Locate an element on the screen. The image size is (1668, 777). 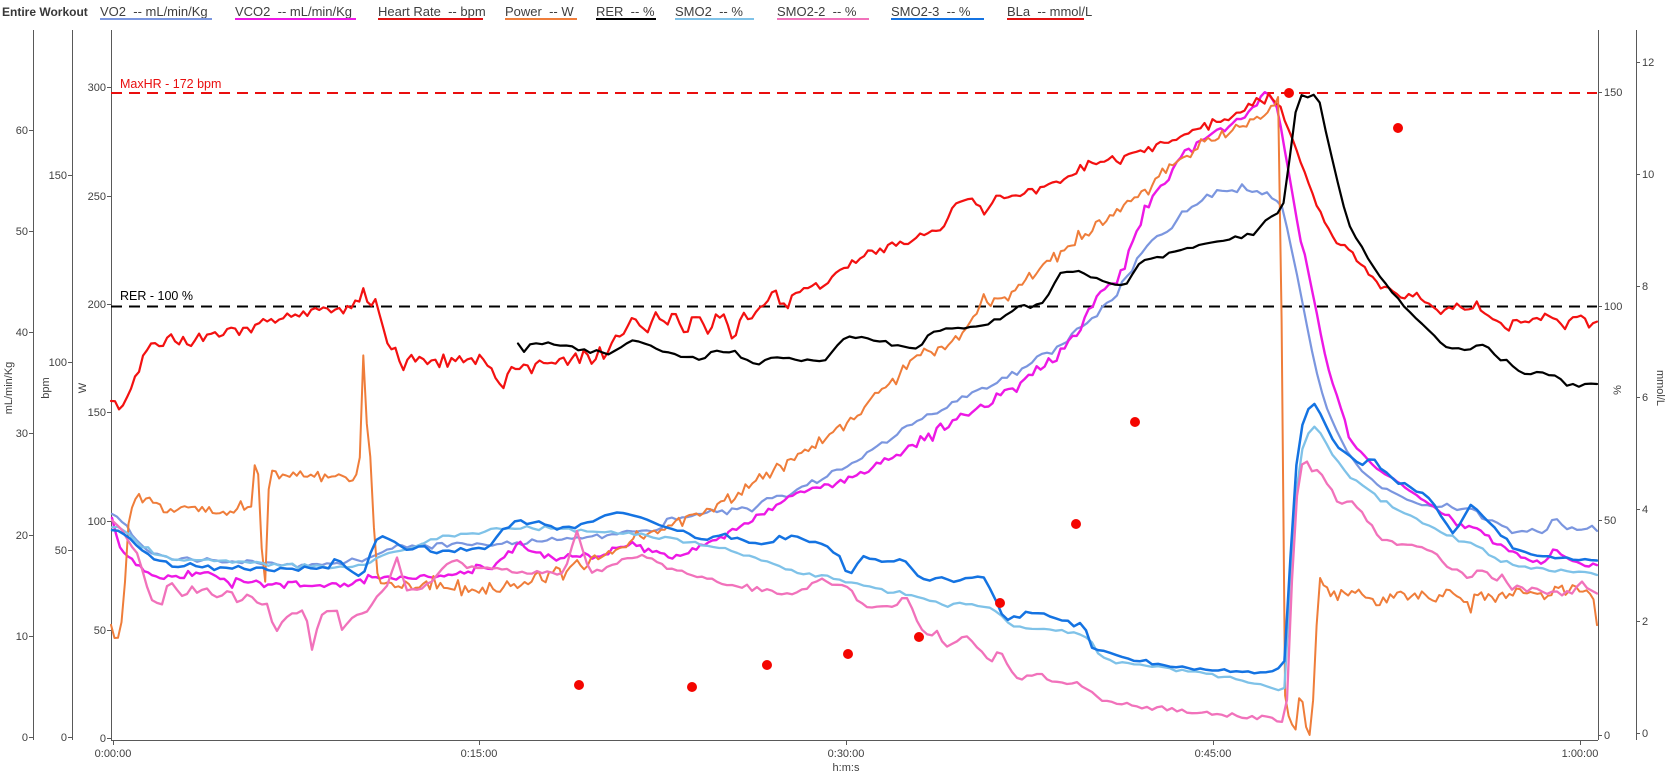
svg-text: 12 is located at coordinates (1648, 63).